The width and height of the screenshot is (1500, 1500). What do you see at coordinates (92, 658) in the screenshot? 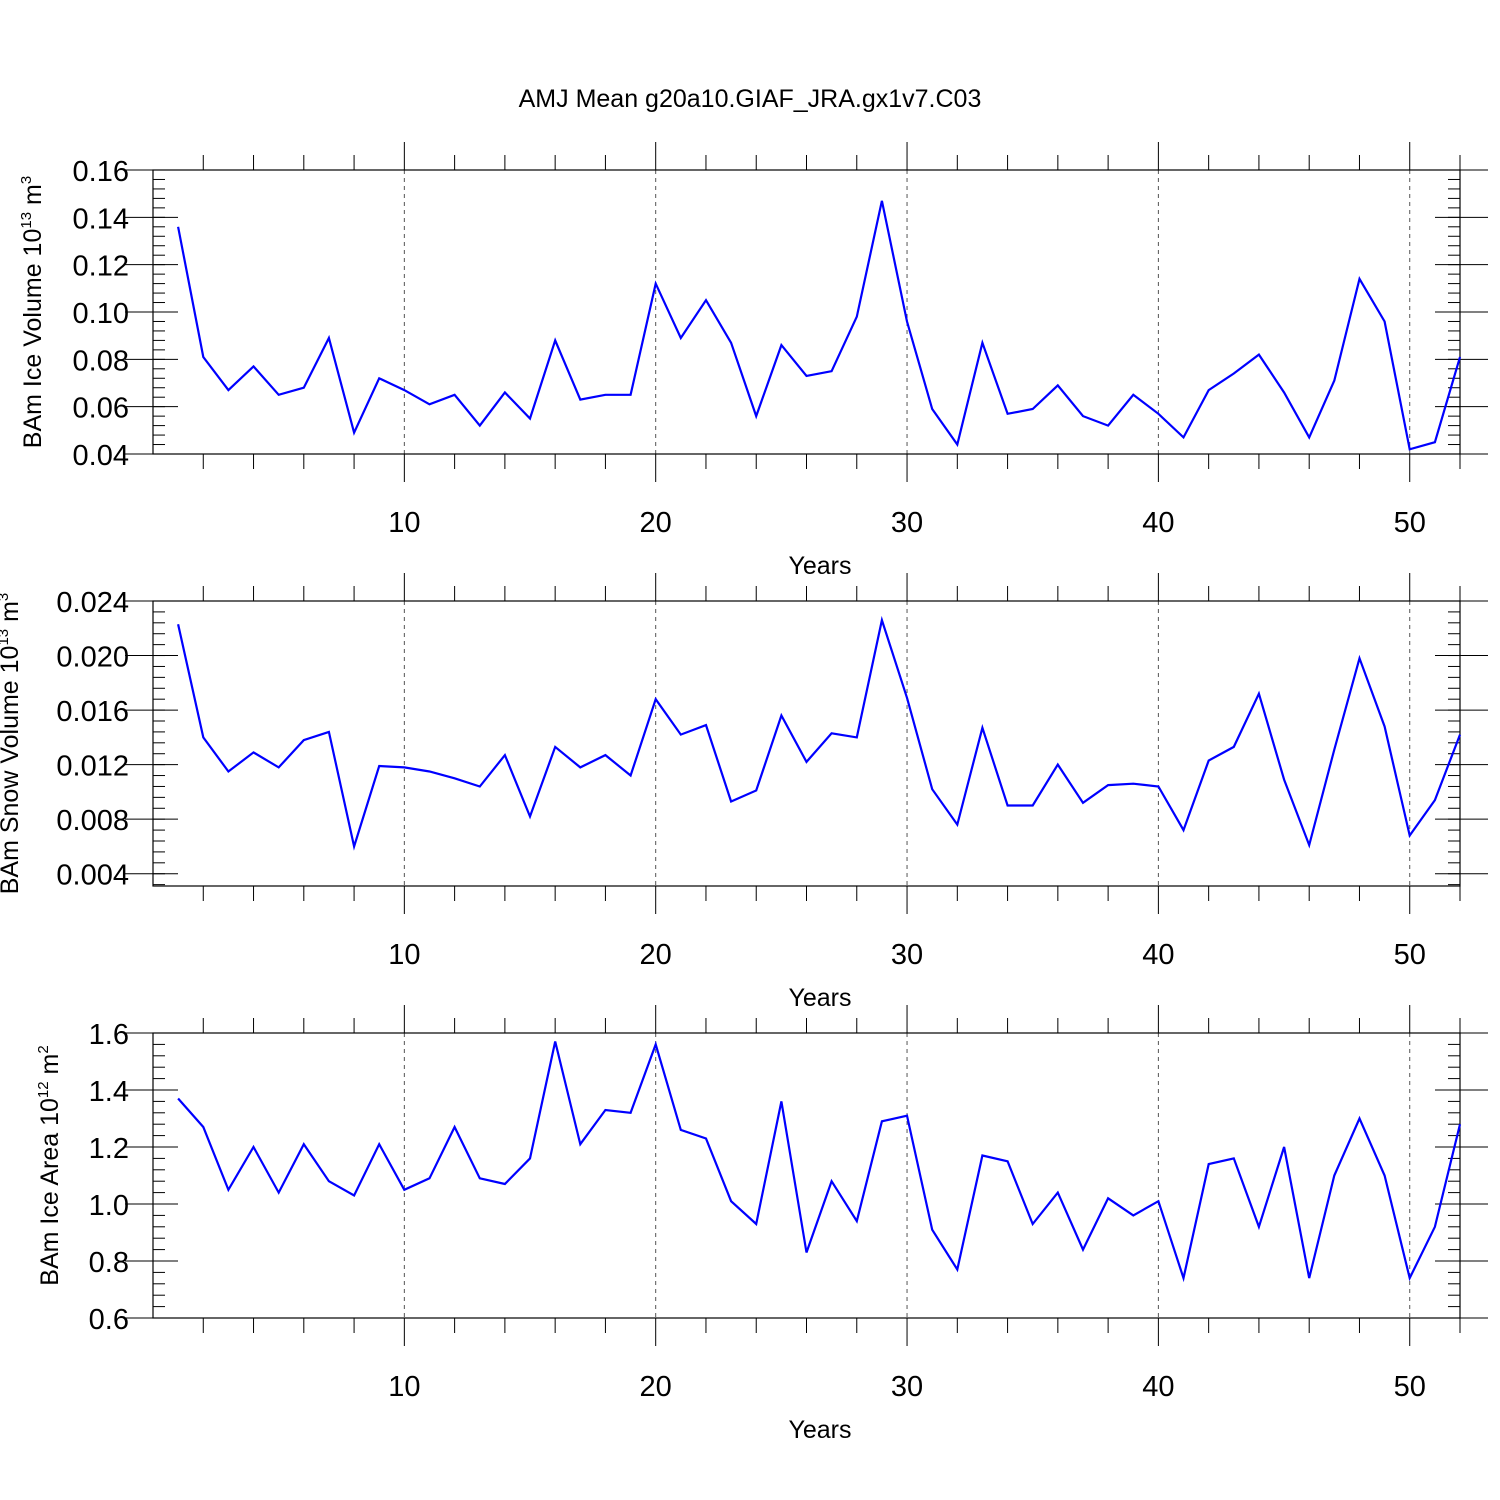
I see `y-tick-label: 0.020` at bounding box center [92, 658].